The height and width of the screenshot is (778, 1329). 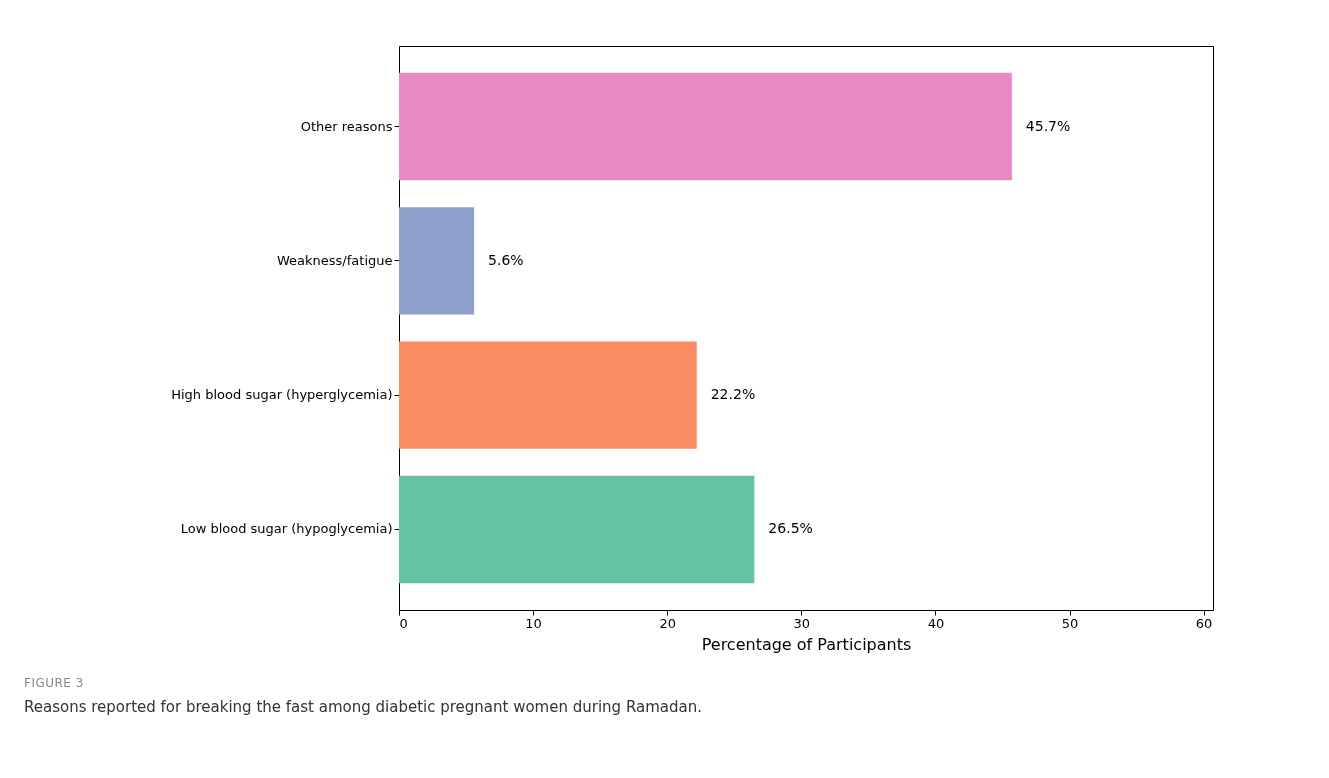 What do you see at coordinates (1204, 623) in the screenshot?
I see `x-tick-label: 60` at bounding box center [1204, 623].